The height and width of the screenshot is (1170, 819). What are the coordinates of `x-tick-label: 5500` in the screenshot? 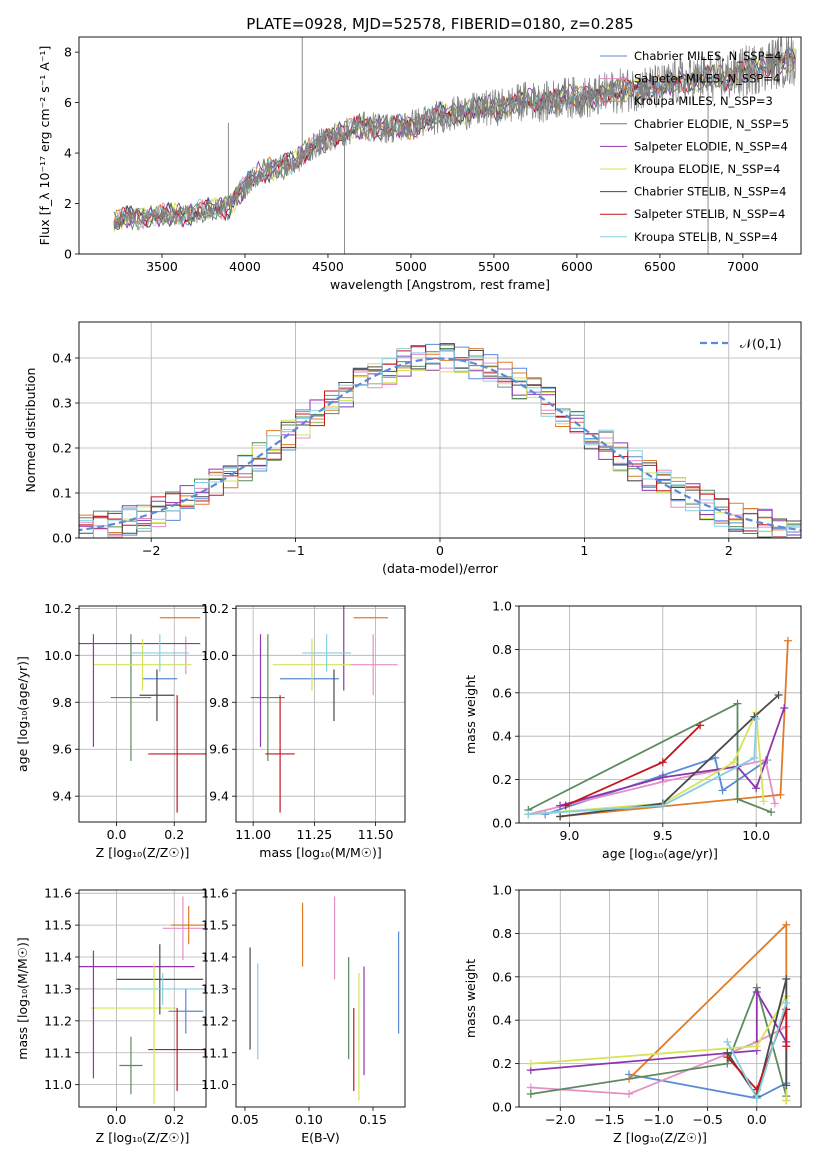 It's located at (494, 266).